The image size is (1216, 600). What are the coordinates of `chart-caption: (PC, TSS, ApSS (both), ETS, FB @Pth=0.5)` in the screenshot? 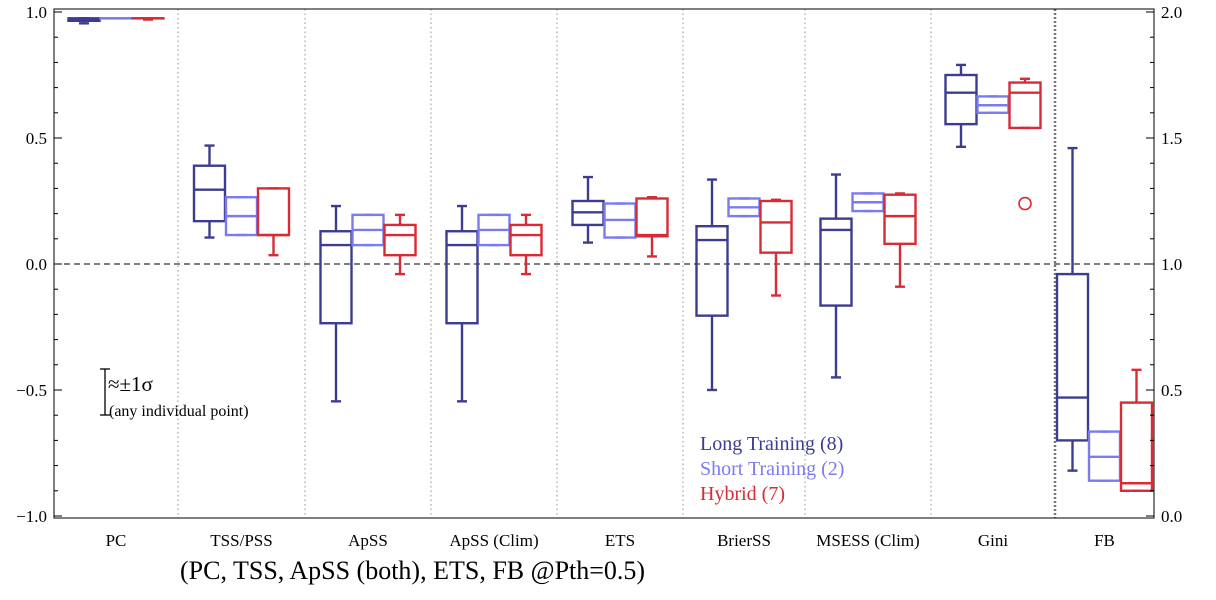 It's located at (413, 570).